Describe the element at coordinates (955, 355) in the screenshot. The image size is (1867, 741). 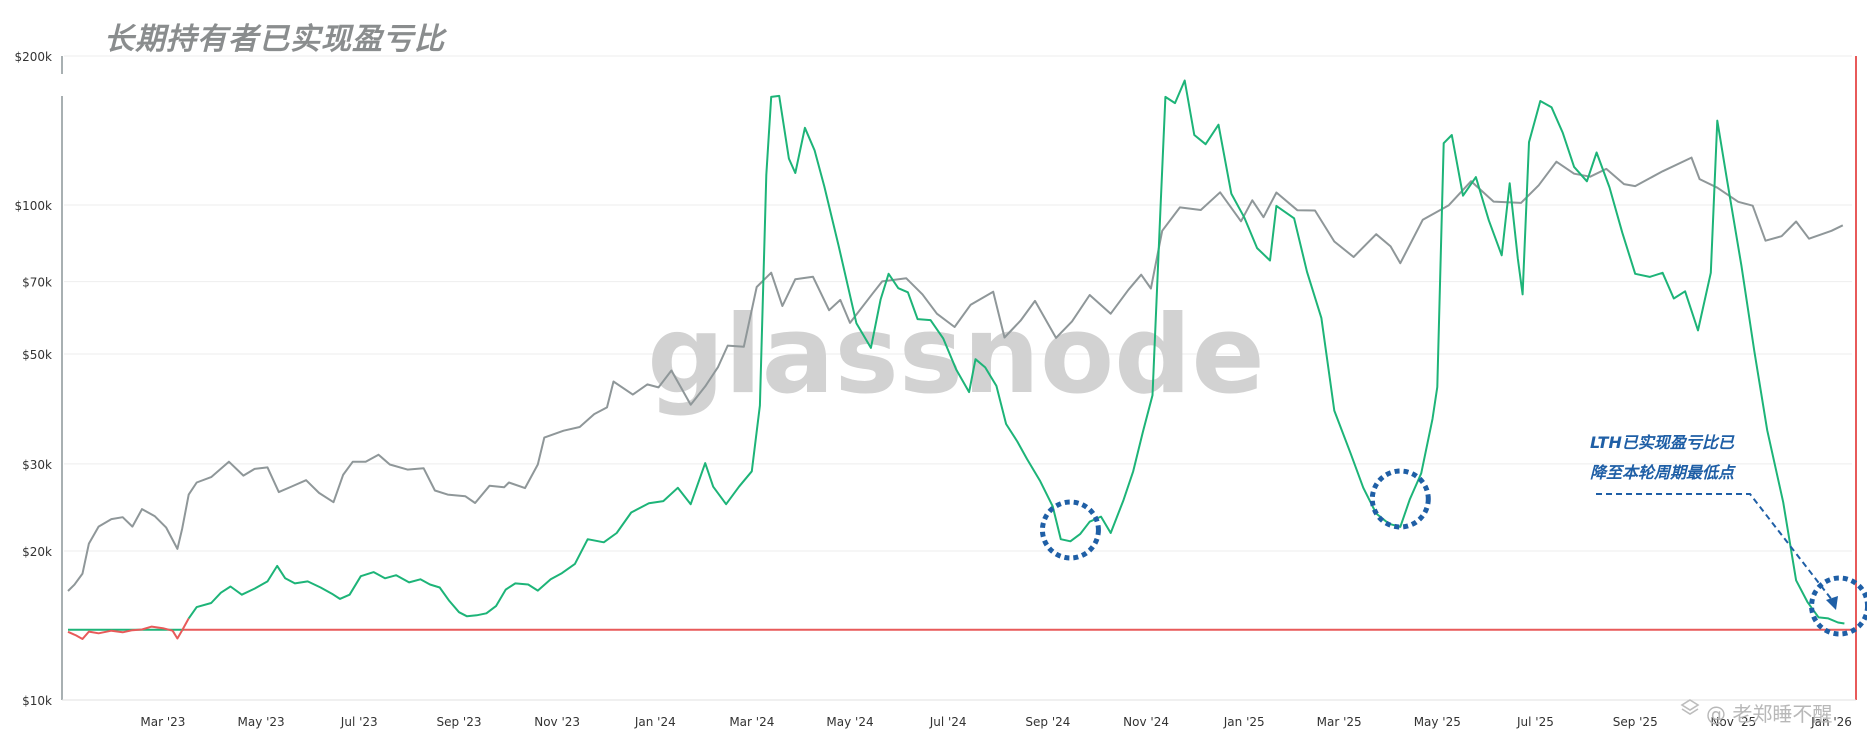
I see `brand-watermark: glassnode` at that location.